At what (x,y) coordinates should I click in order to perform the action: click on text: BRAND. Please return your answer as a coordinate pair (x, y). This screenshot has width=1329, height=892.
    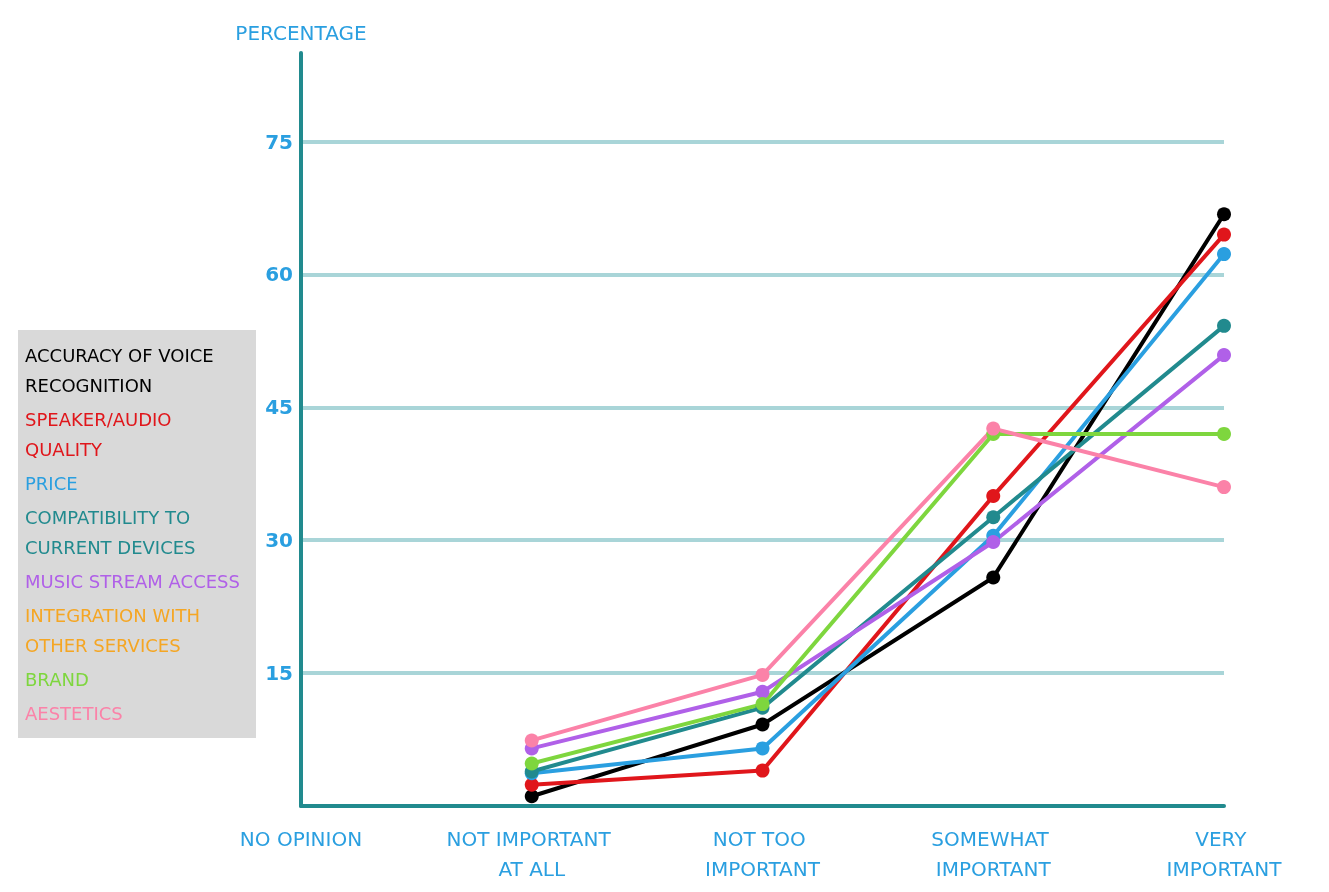
    Looking at the image, I should click on (57, 679).